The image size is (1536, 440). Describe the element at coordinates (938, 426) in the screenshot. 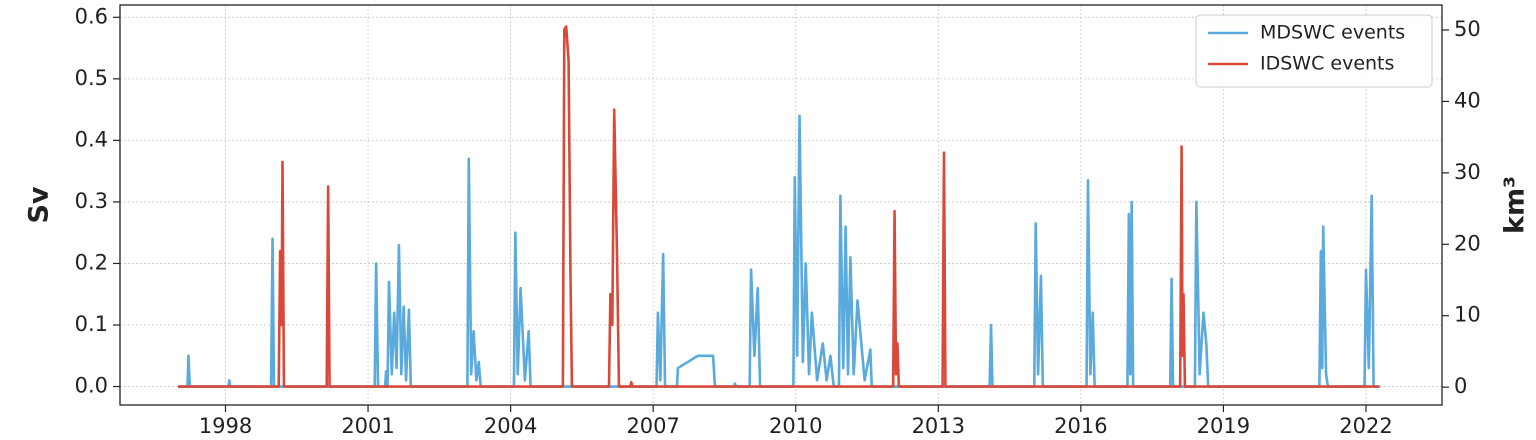

I see `x-tick-label: 2013` at that location.